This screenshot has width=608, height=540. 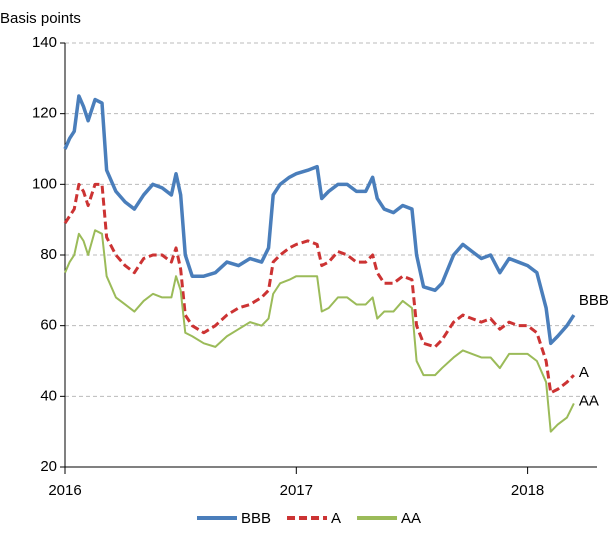 What do you see at coordinates (48, 254) in the screenshot?
I see `y-tick-label: 80` at bounding box center [48, 254].